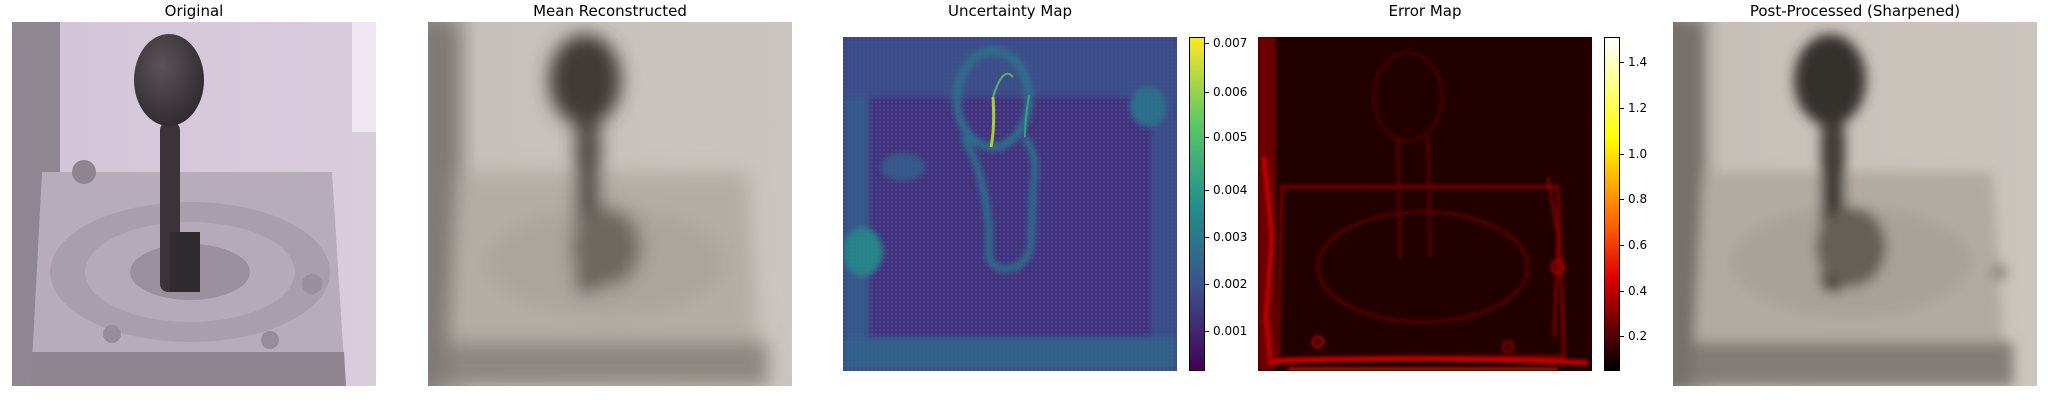 The image size is (2048, 410). What do you see at coordinates (1425, 11) in the screenshot?
I see `title-error-map: Error Map` at bounding box center [1425, 11].